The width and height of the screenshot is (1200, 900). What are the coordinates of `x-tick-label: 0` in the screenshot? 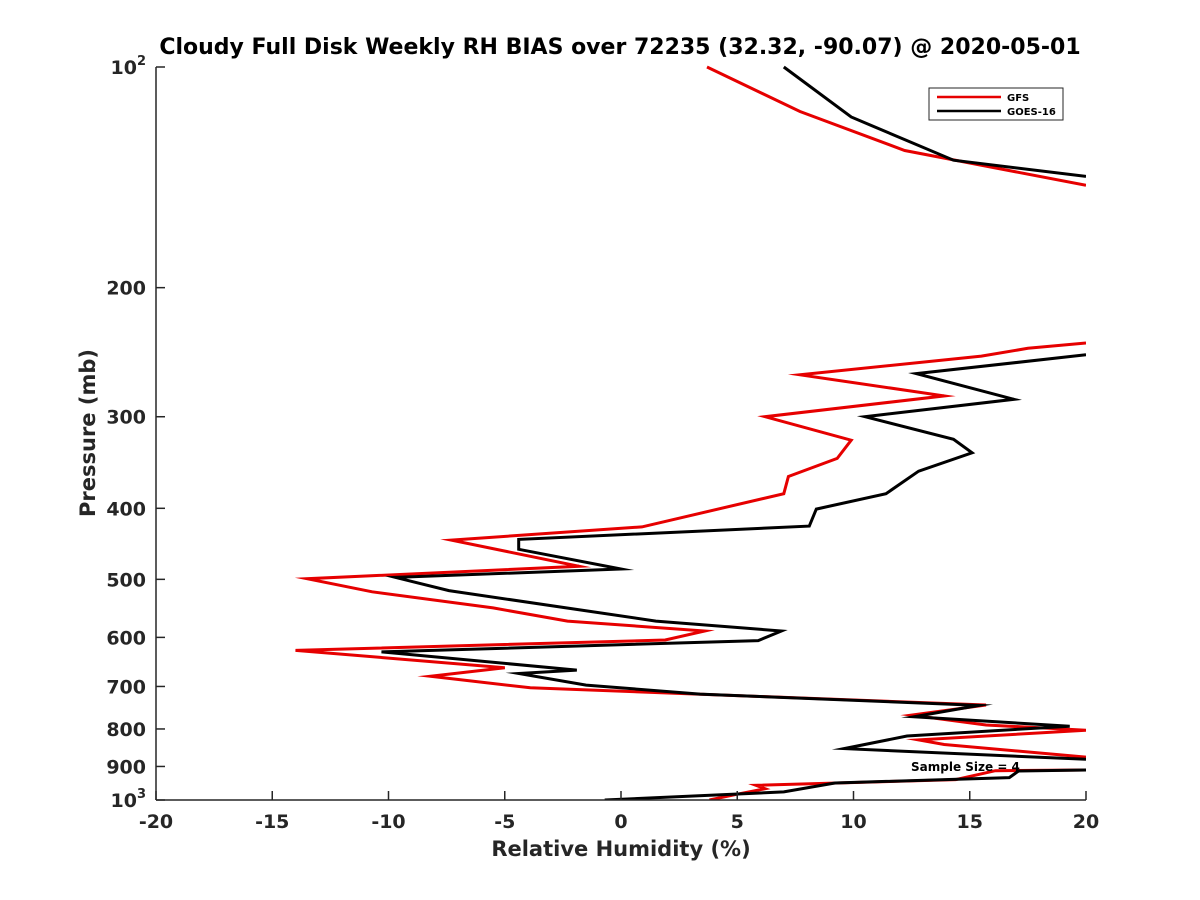 It's located at (620, 822).